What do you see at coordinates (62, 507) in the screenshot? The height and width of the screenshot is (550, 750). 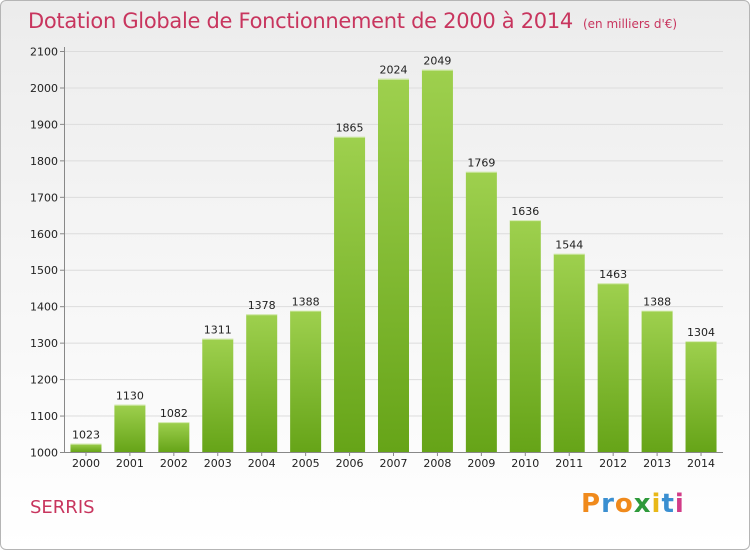 I see `city-name: SERRIS` at bounding box center [62, 507].